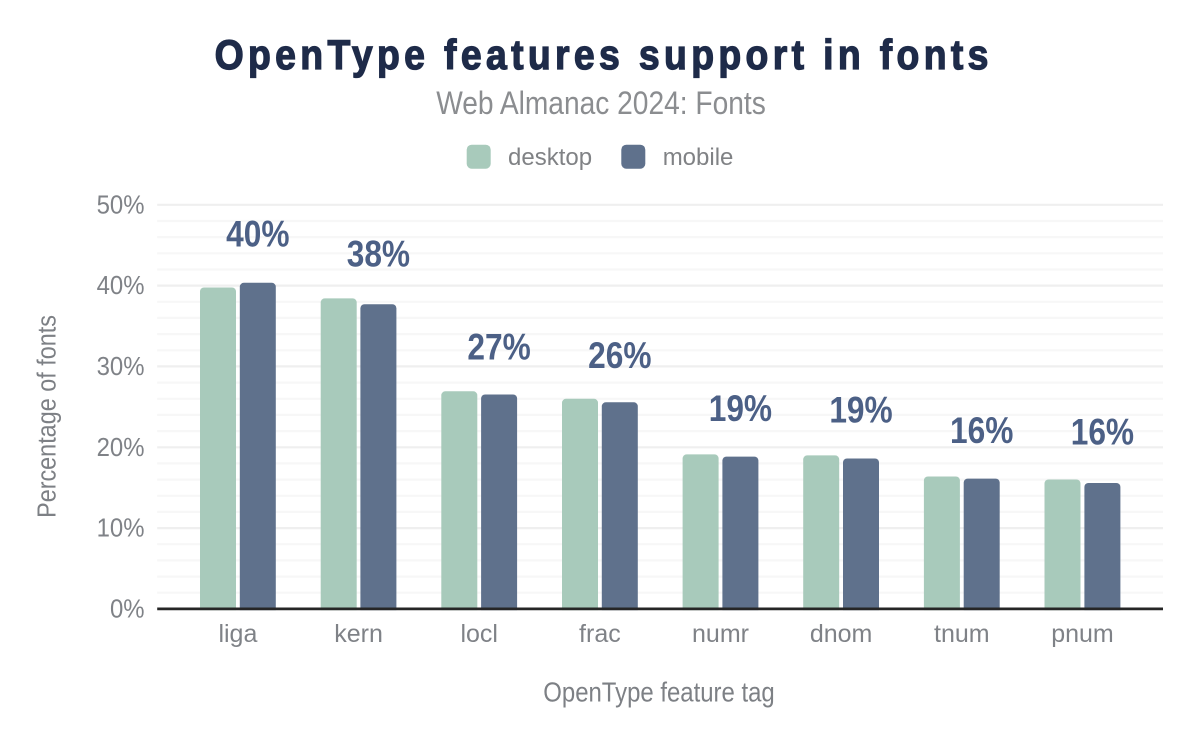  Describe the element at coordinates (550, 157) in the screenshot. I see `svg-text: desktop` at that location.